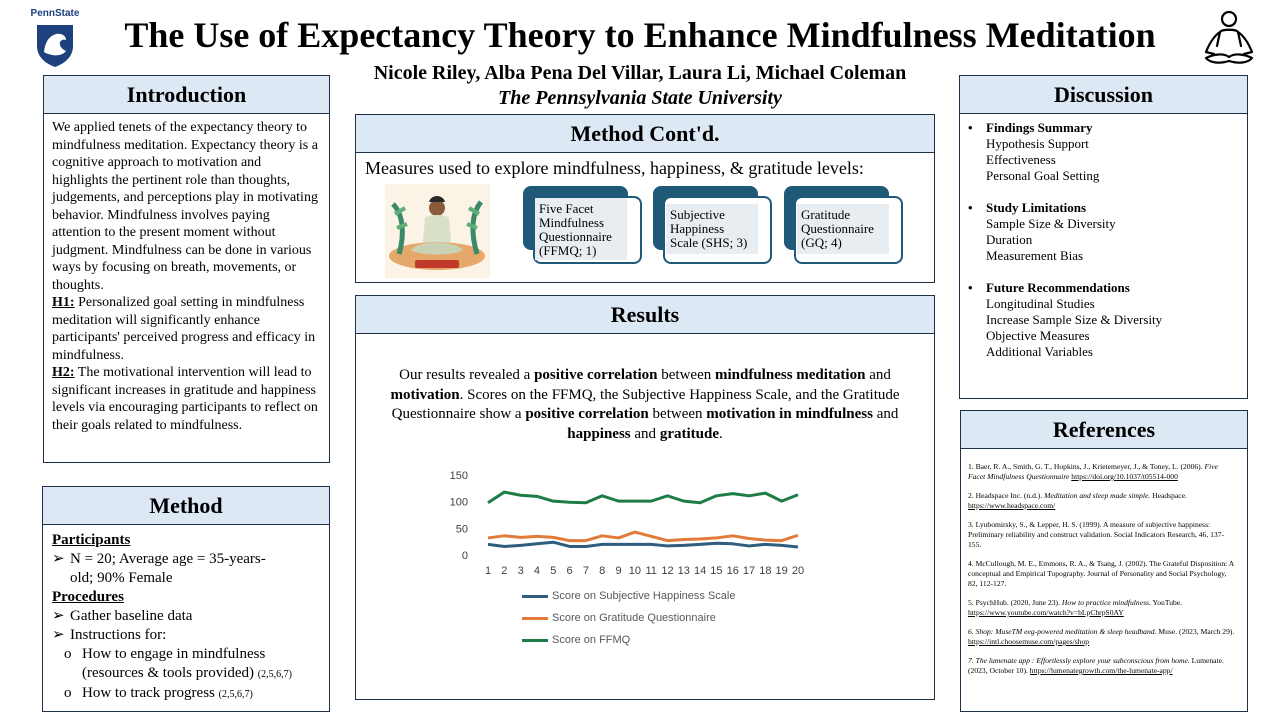 The height and width of the screenshot is (720, 1280). I want to click on ref-title: Five Facet Mindfulness Questionnaire, so click(1093, 471).